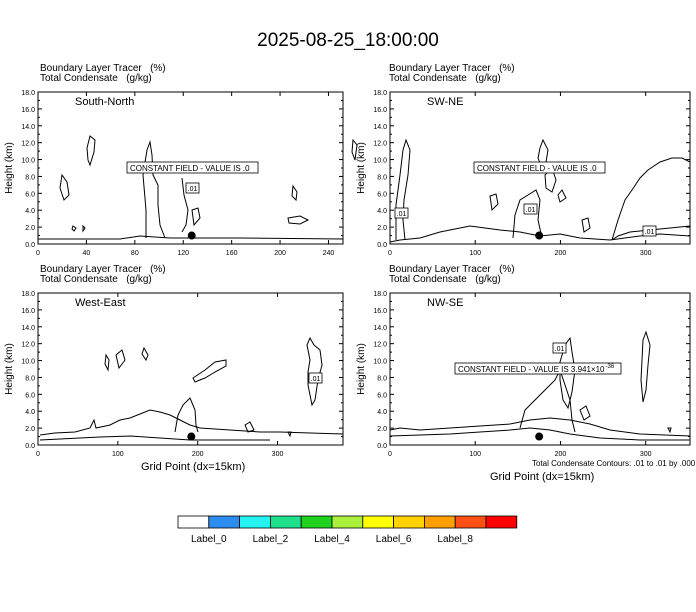 Image resolution: width=696 pixels, height=612 pixels. I want to click on panel-4-tracer-label: Boundary Layer Tracer (%), so click(452, 269).